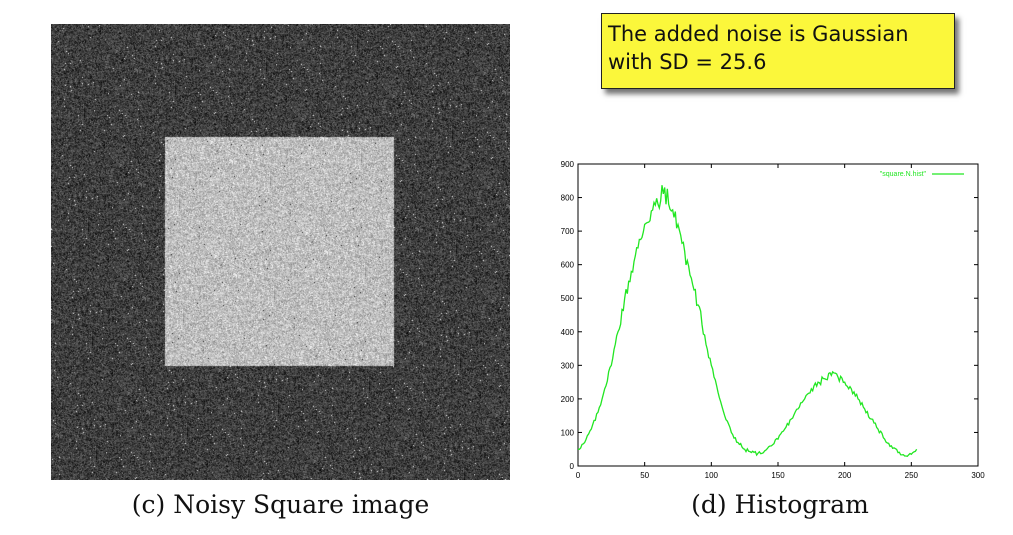 The image size is (1013, 535). What do you see at coordinates (568, 231) in the screenshot?
I see `y-tick-label: 700` at bounding box center [568, 231].